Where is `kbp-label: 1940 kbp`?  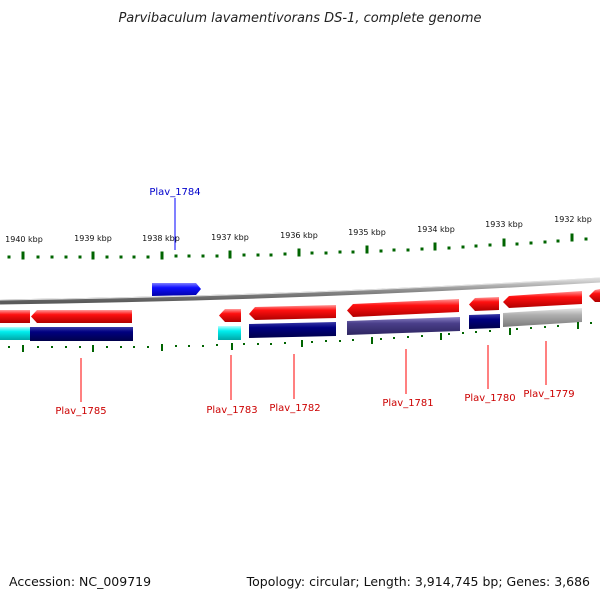 kbp-label: 1940 kbp is located at coordinates (24, 239).